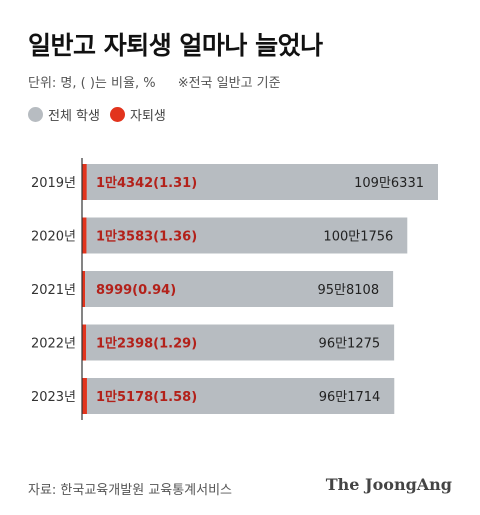 The image size is (480, 515). Describe the element at coordinates (92, 83) in the screenshot. I see `unit-note: 단위: 명, ( )는 비율, %` at that location.